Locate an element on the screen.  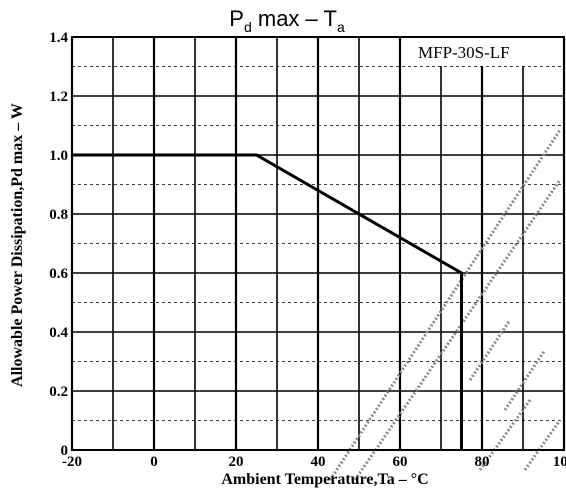
x-tick-label: 80 is located at coordinates (482, 462).